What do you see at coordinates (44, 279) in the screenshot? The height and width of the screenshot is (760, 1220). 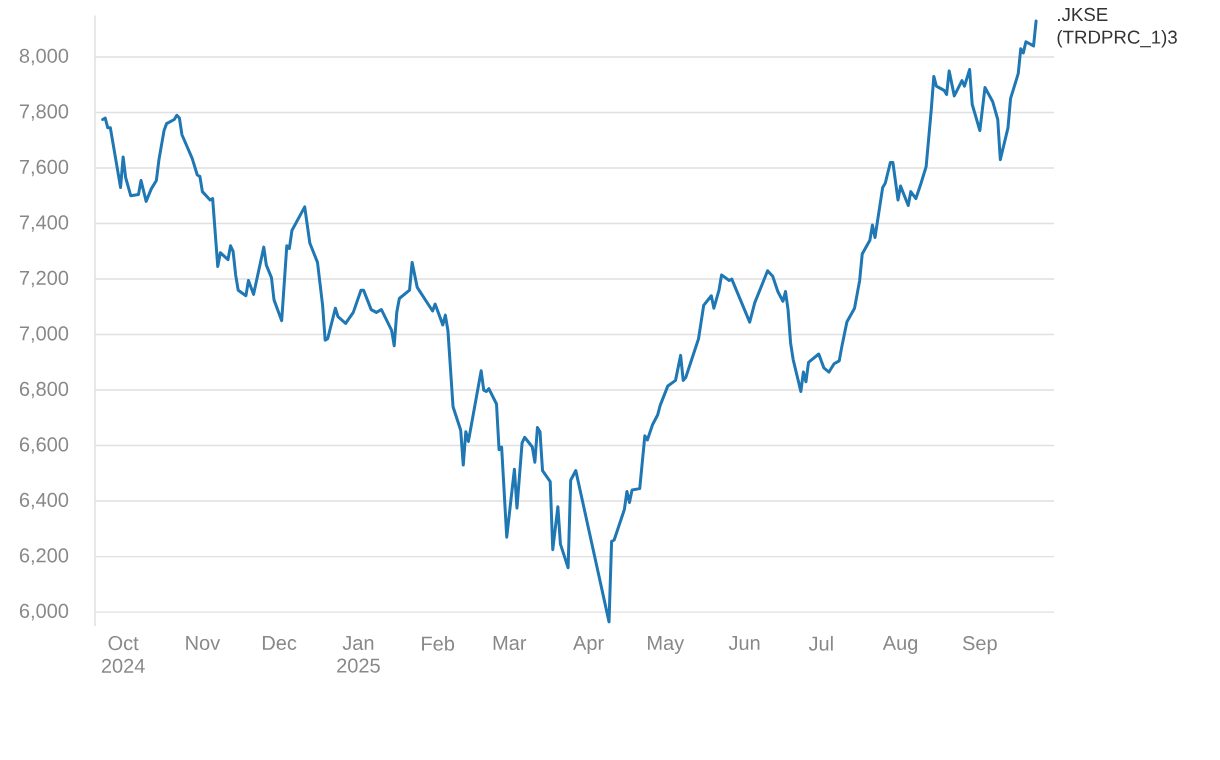 I see `y-tick-label: 7,200` at bounding box center [44, 279].